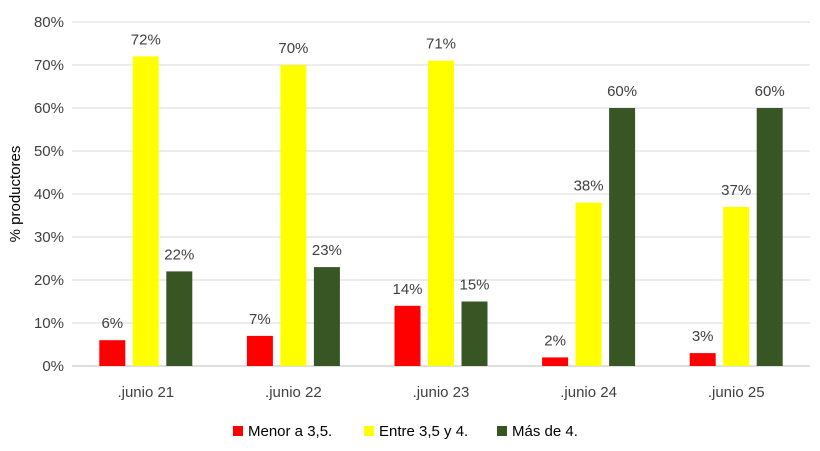  Describe the element at coordinates (290, 431) in the screenshot. I see `legend-label: Menor a 3,5.` at that location.